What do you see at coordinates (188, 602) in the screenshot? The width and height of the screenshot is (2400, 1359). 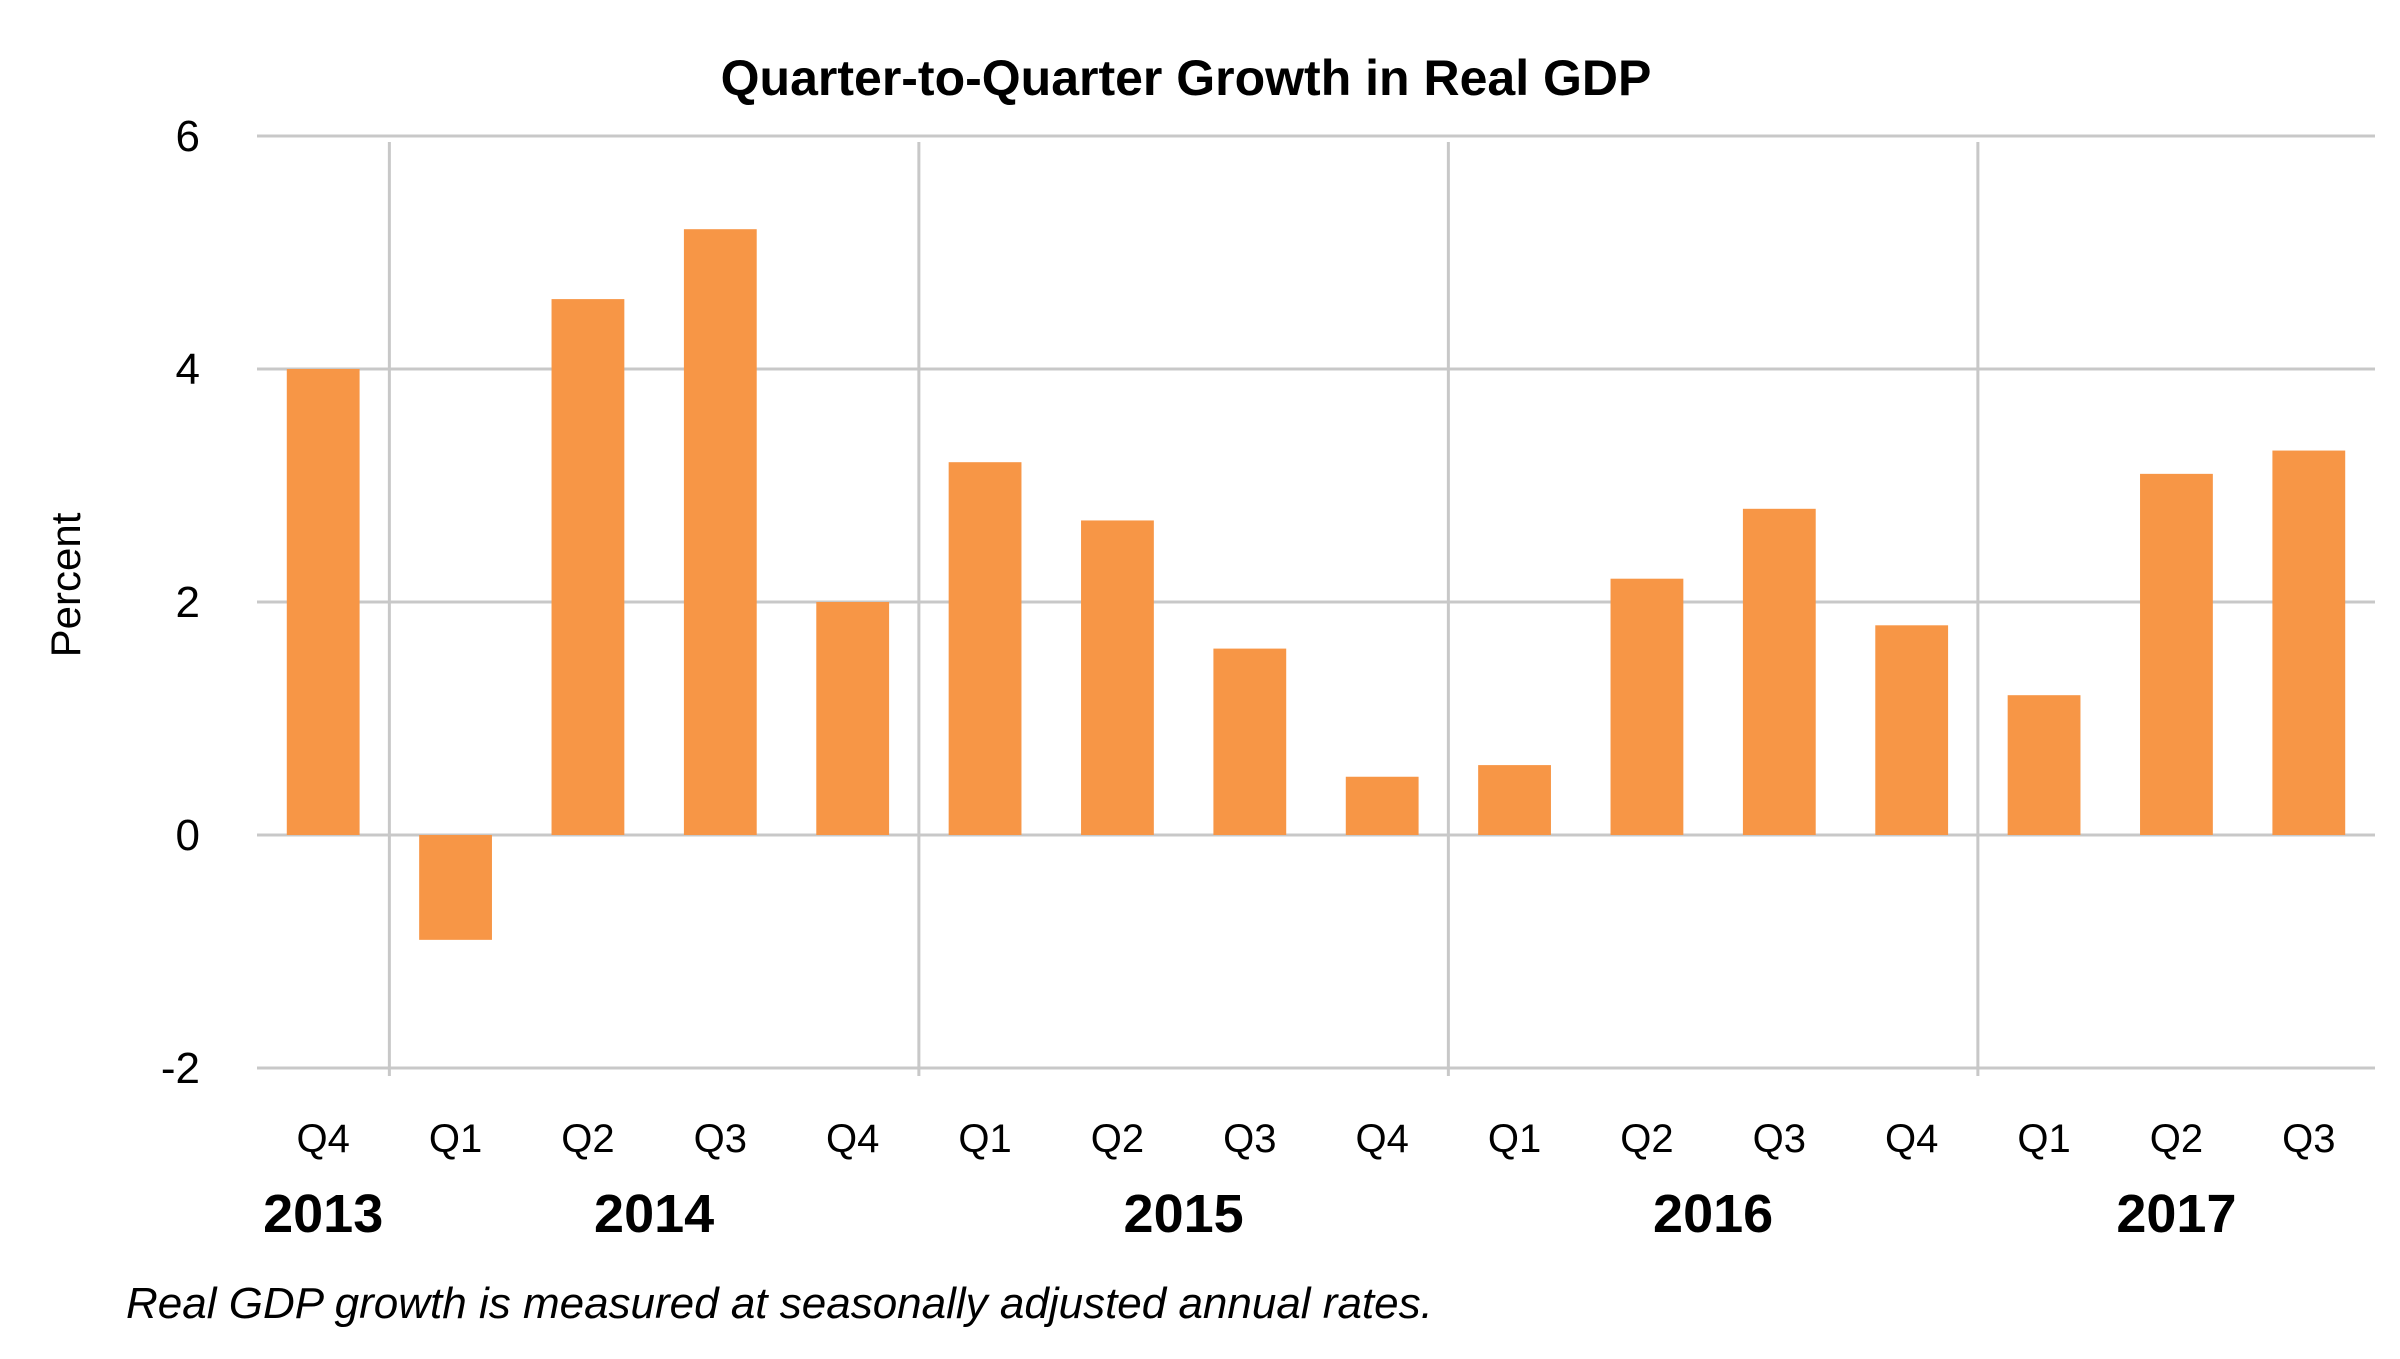 I see `y-tick-label: 2` at bounding box center [188, 602].